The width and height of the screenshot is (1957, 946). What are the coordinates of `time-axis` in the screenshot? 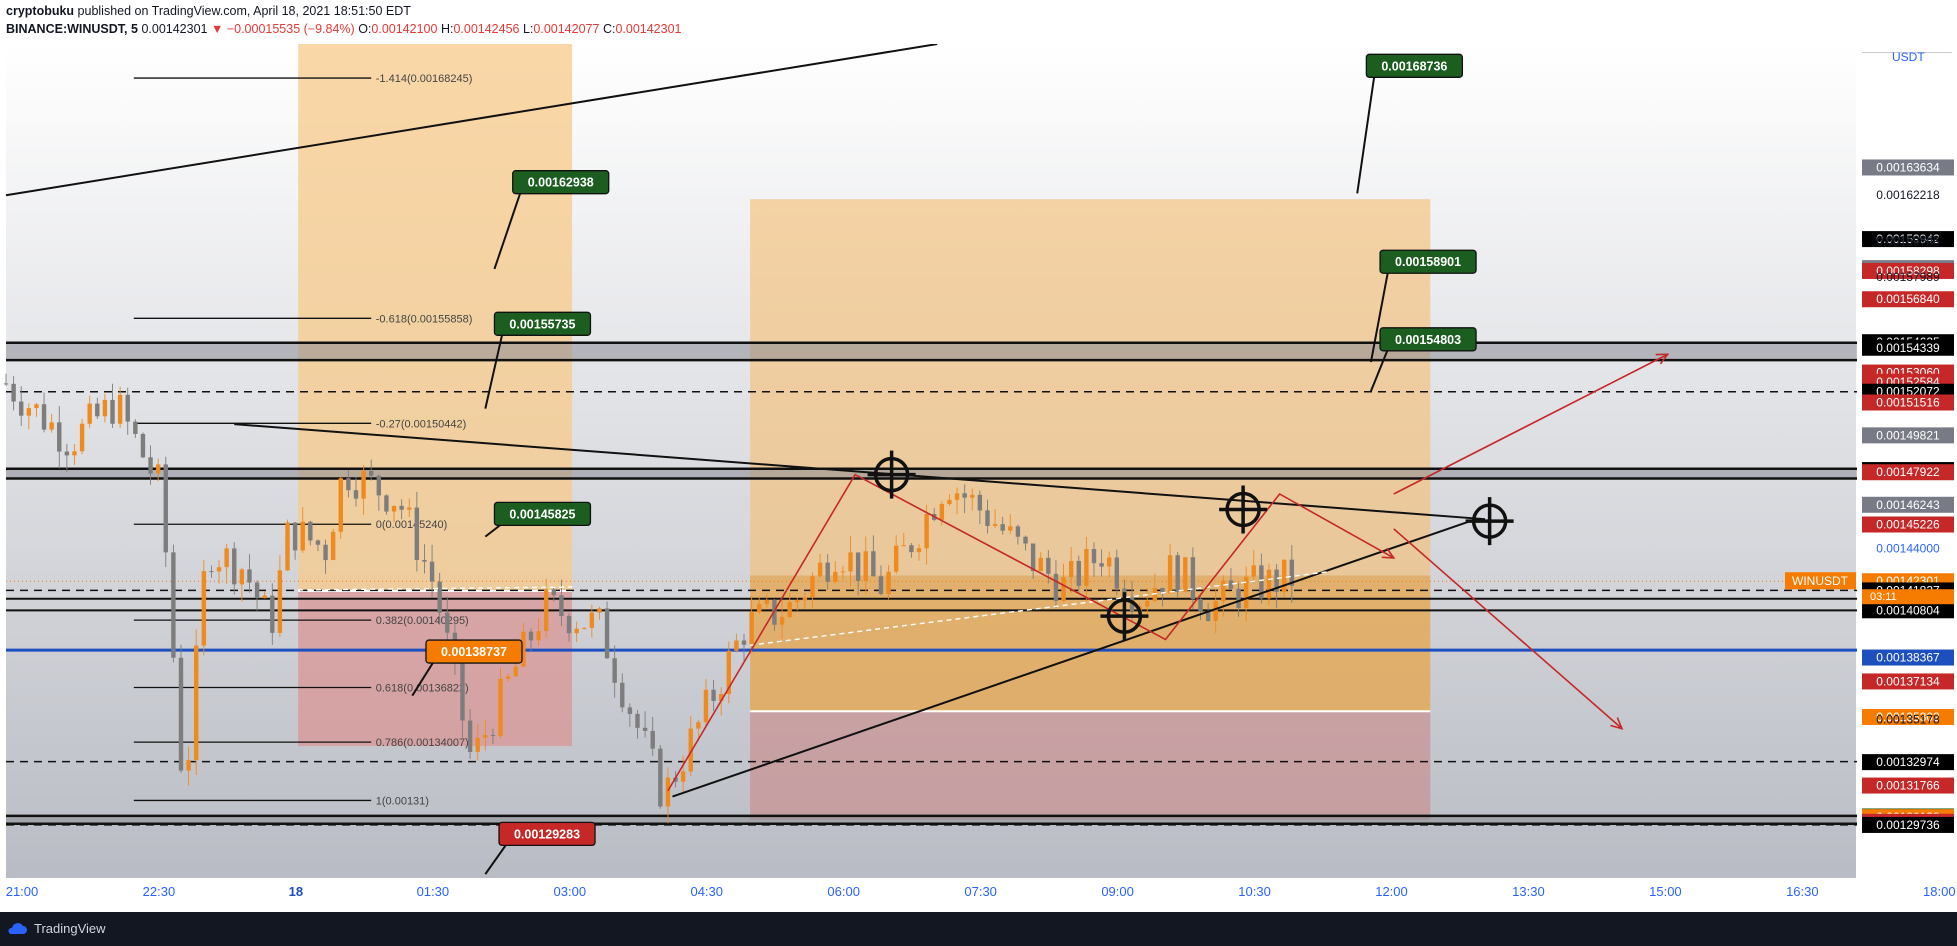 It's located at (978, 895).